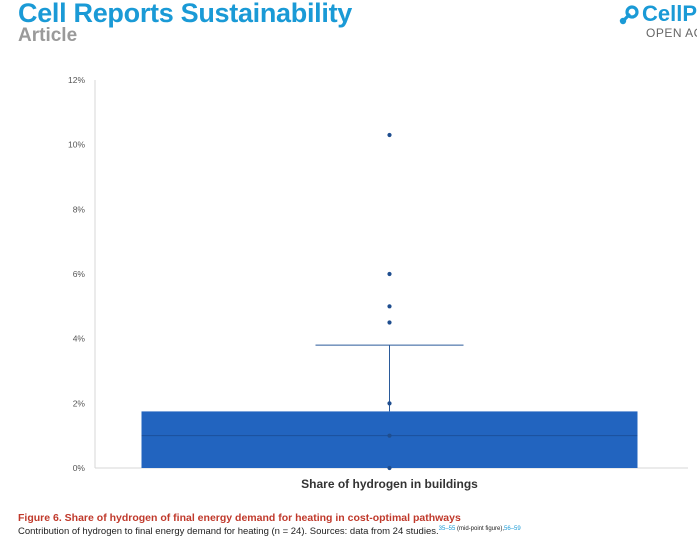 The height and width of the screenshot is (542, 697). I want to click on y-tick-label: 12%, so click(76, 80).